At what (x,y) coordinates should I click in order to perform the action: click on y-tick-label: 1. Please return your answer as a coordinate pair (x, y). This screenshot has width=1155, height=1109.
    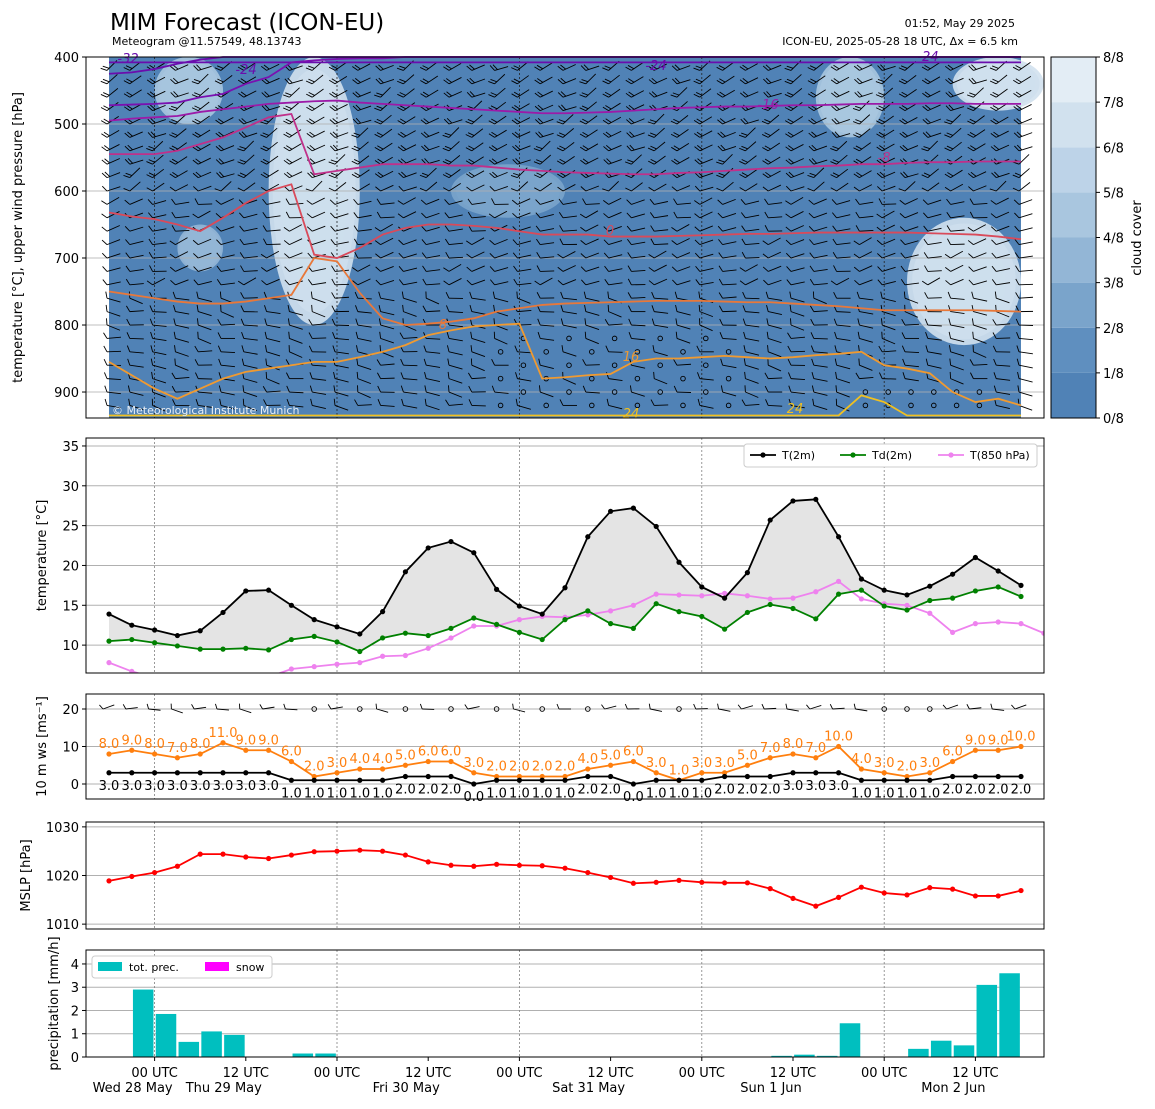
    Looking at the image, I should click on (75, 1035).